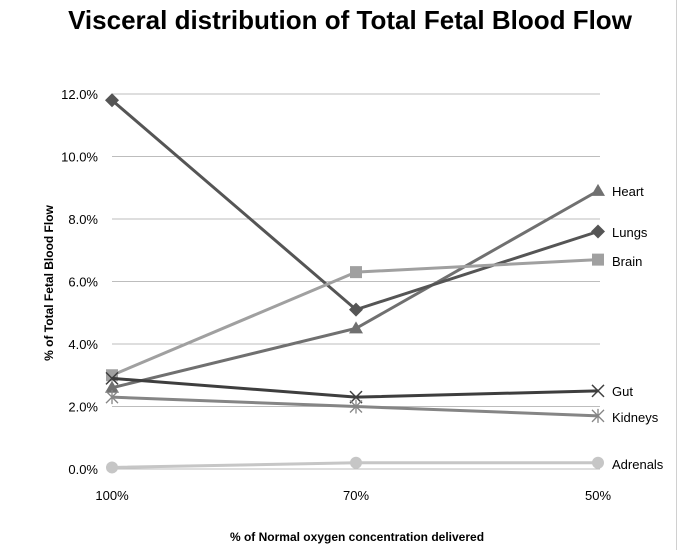  I want to click on y-tick-label: 8.0%, so click(83, 219).